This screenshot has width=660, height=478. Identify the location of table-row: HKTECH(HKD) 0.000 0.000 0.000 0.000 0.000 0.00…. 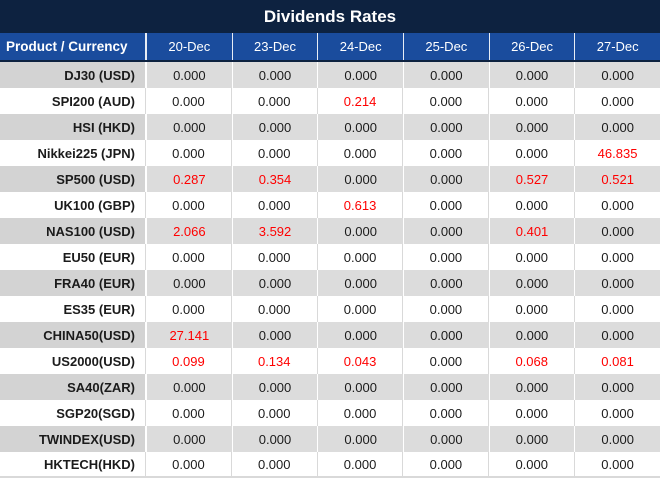
(330, 465).